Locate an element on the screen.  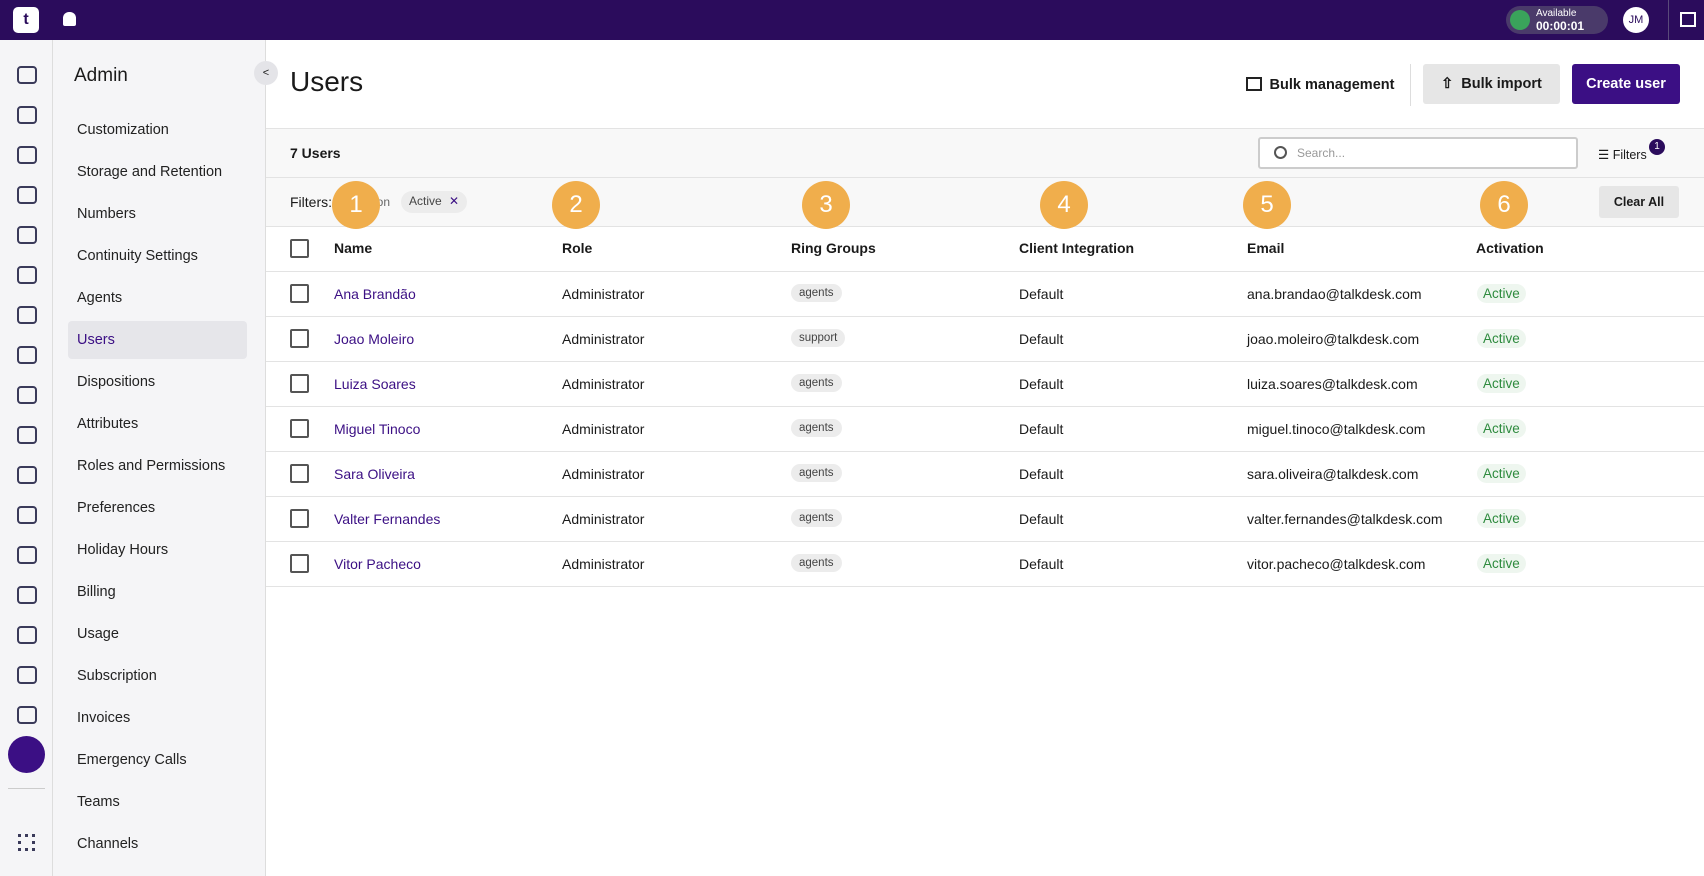
user-name: Joao Moleiro is located at coordinates (374, 339).